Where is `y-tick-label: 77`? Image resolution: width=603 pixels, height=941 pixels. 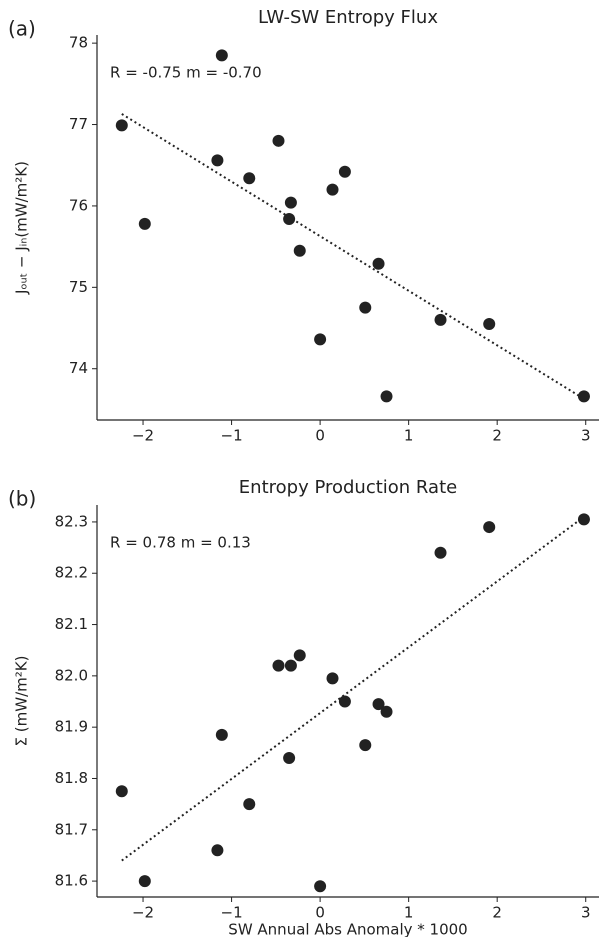 y-tick-label: 77 is located at coordinates (78, 124).